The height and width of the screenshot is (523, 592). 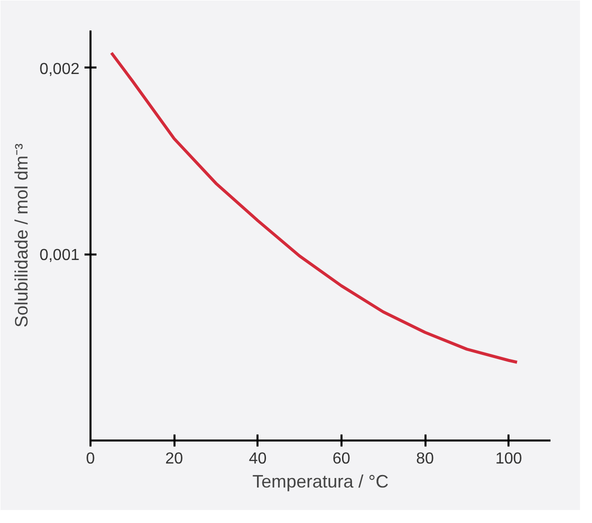 What do you see at coordinates (257, 459) in the screenshot?
I see `x-tick-label: 40` at bounding box center [257, 459].